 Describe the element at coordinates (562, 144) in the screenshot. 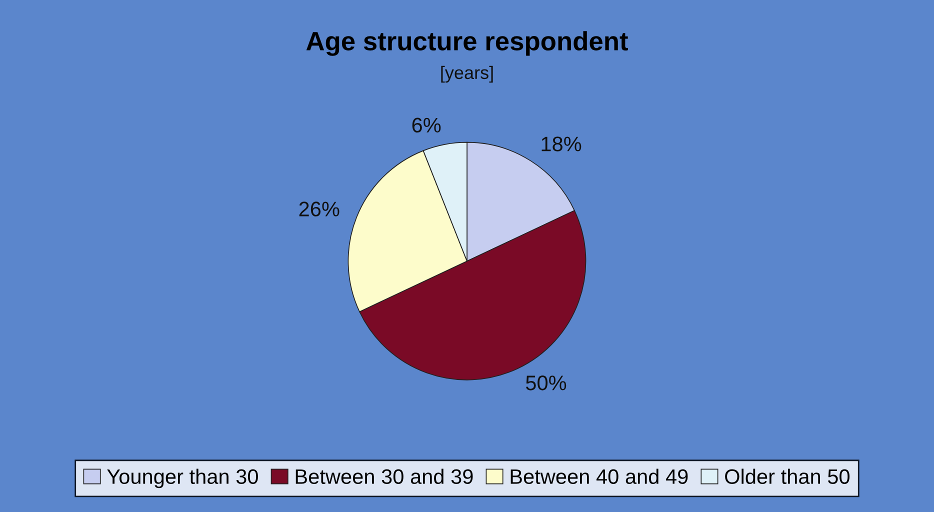

I see `data-label: 18%` at that location.